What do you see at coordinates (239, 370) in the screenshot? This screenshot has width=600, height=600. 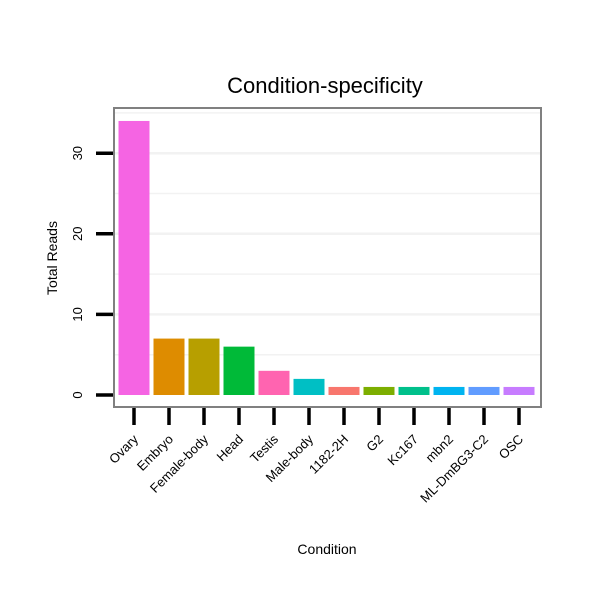 I see `bar-head` at bounding box center [239, 370].